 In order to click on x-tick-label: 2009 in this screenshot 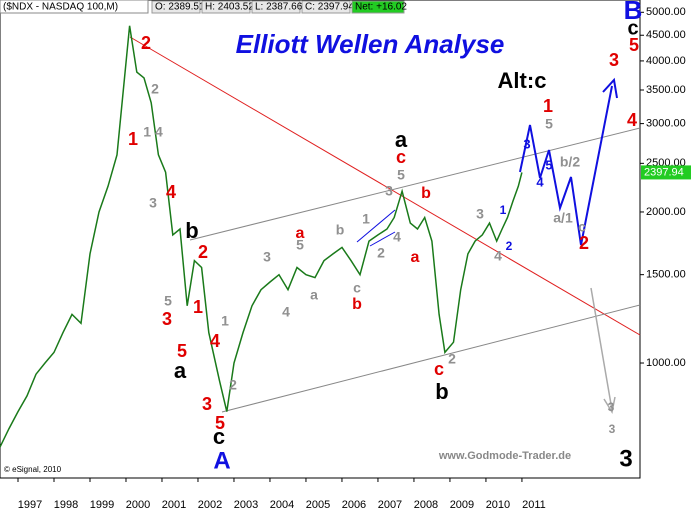, I will do `click(462, 505)`.